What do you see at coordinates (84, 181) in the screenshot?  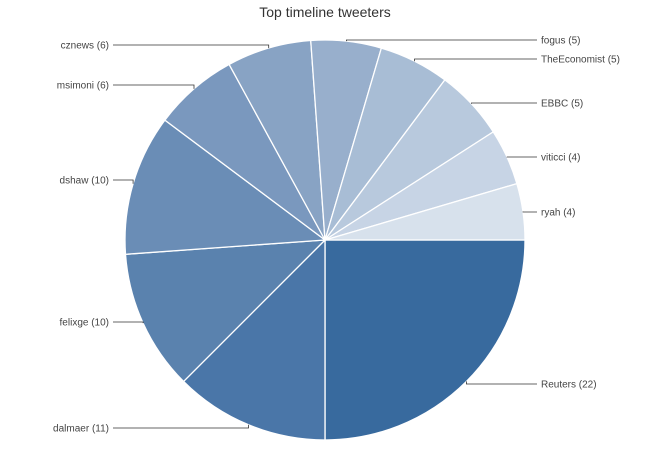 I see `slice-label-dshaw: dshaw (10)` at bounding box center [84, 181].